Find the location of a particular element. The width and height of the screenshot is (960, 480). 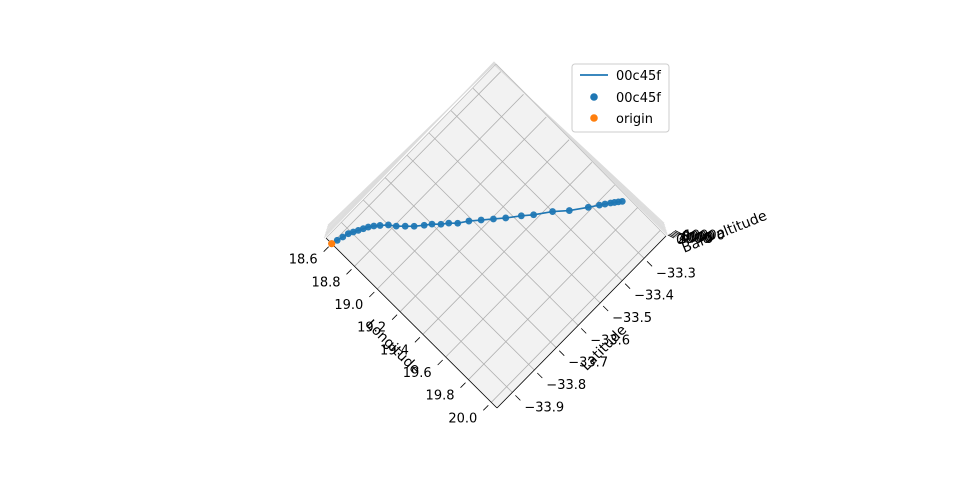

y-tick-label: −33.8 is located at coordinates (566, 385).